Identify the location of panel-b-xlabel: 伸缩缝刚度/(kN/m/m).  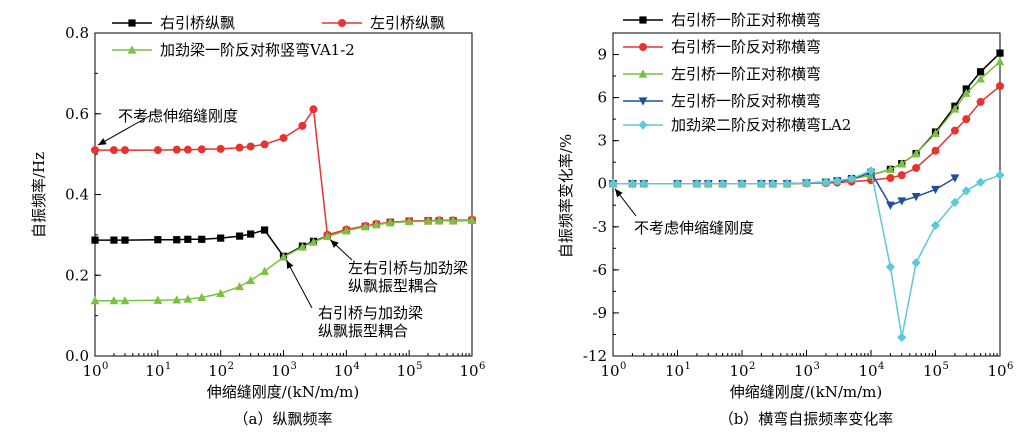
(806, 392).